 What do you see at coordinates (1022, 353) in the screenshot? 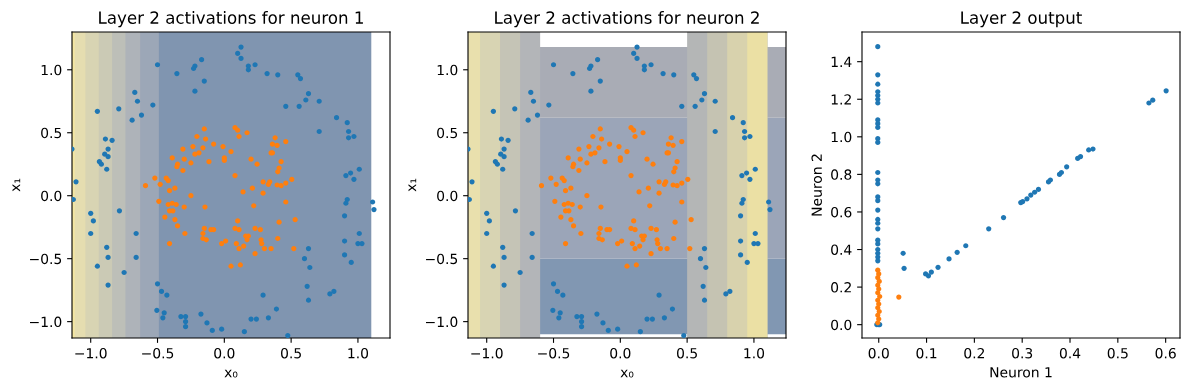
I see `x-tick-label: 0.3` at bounding box center [1022, 353].